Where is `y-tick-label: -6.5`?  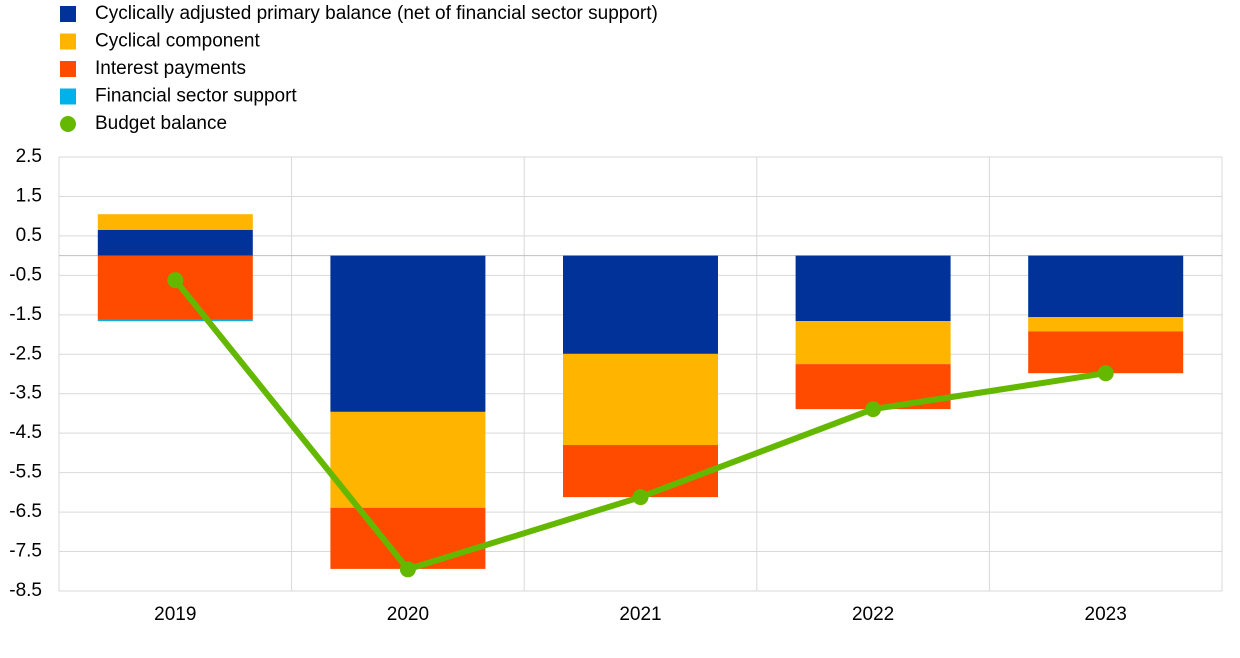 y-tick-label: -6.5 is located at coordinates (25, 511).